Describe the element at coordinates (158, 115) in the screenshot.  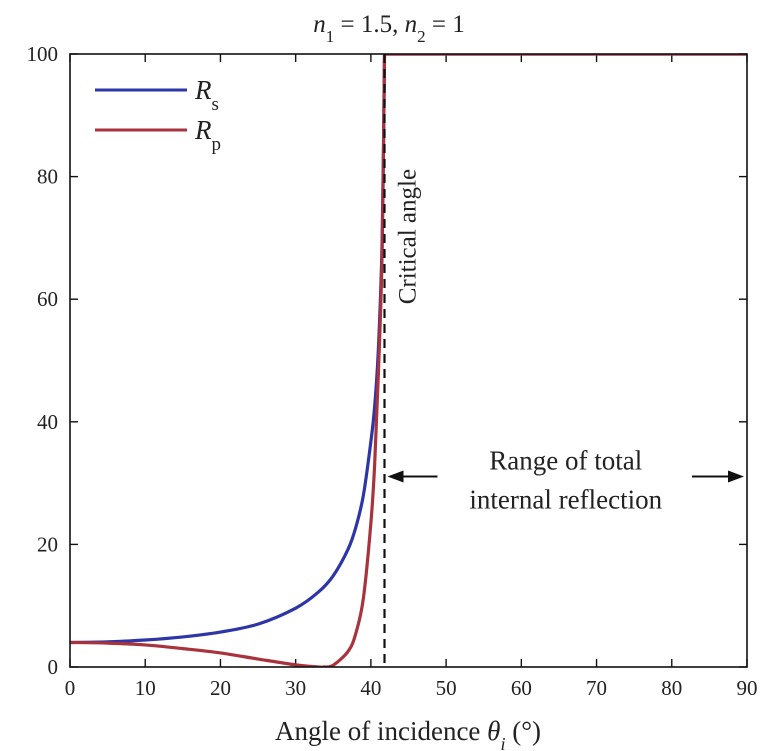
I see `legend: Rs Rp` at that location.